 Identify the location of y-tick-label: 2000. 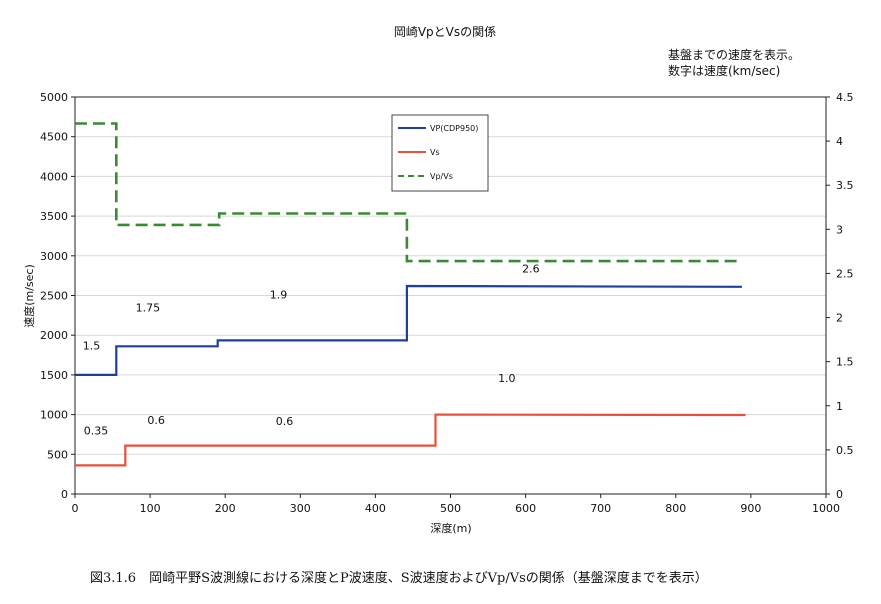
(54, 335).